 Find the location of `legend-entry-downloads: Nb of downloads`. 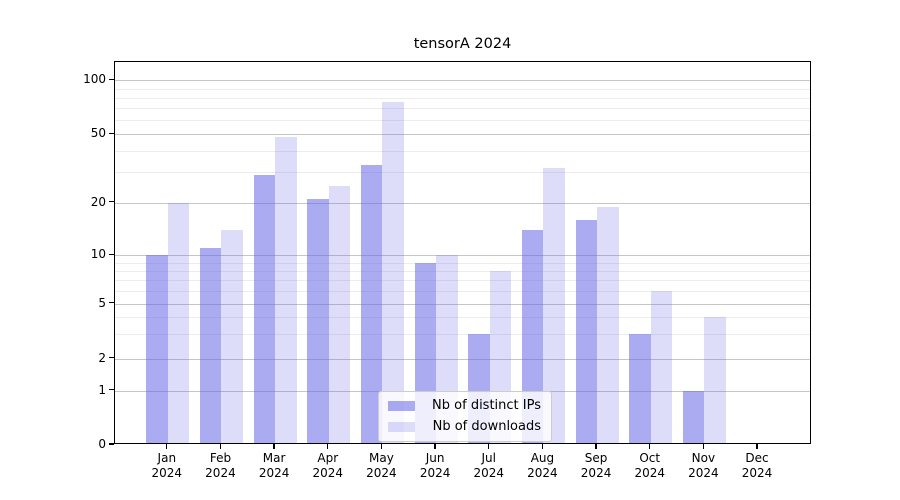

legend-entry-downloads: Nb of downloads is located at coordinates (464, 426).